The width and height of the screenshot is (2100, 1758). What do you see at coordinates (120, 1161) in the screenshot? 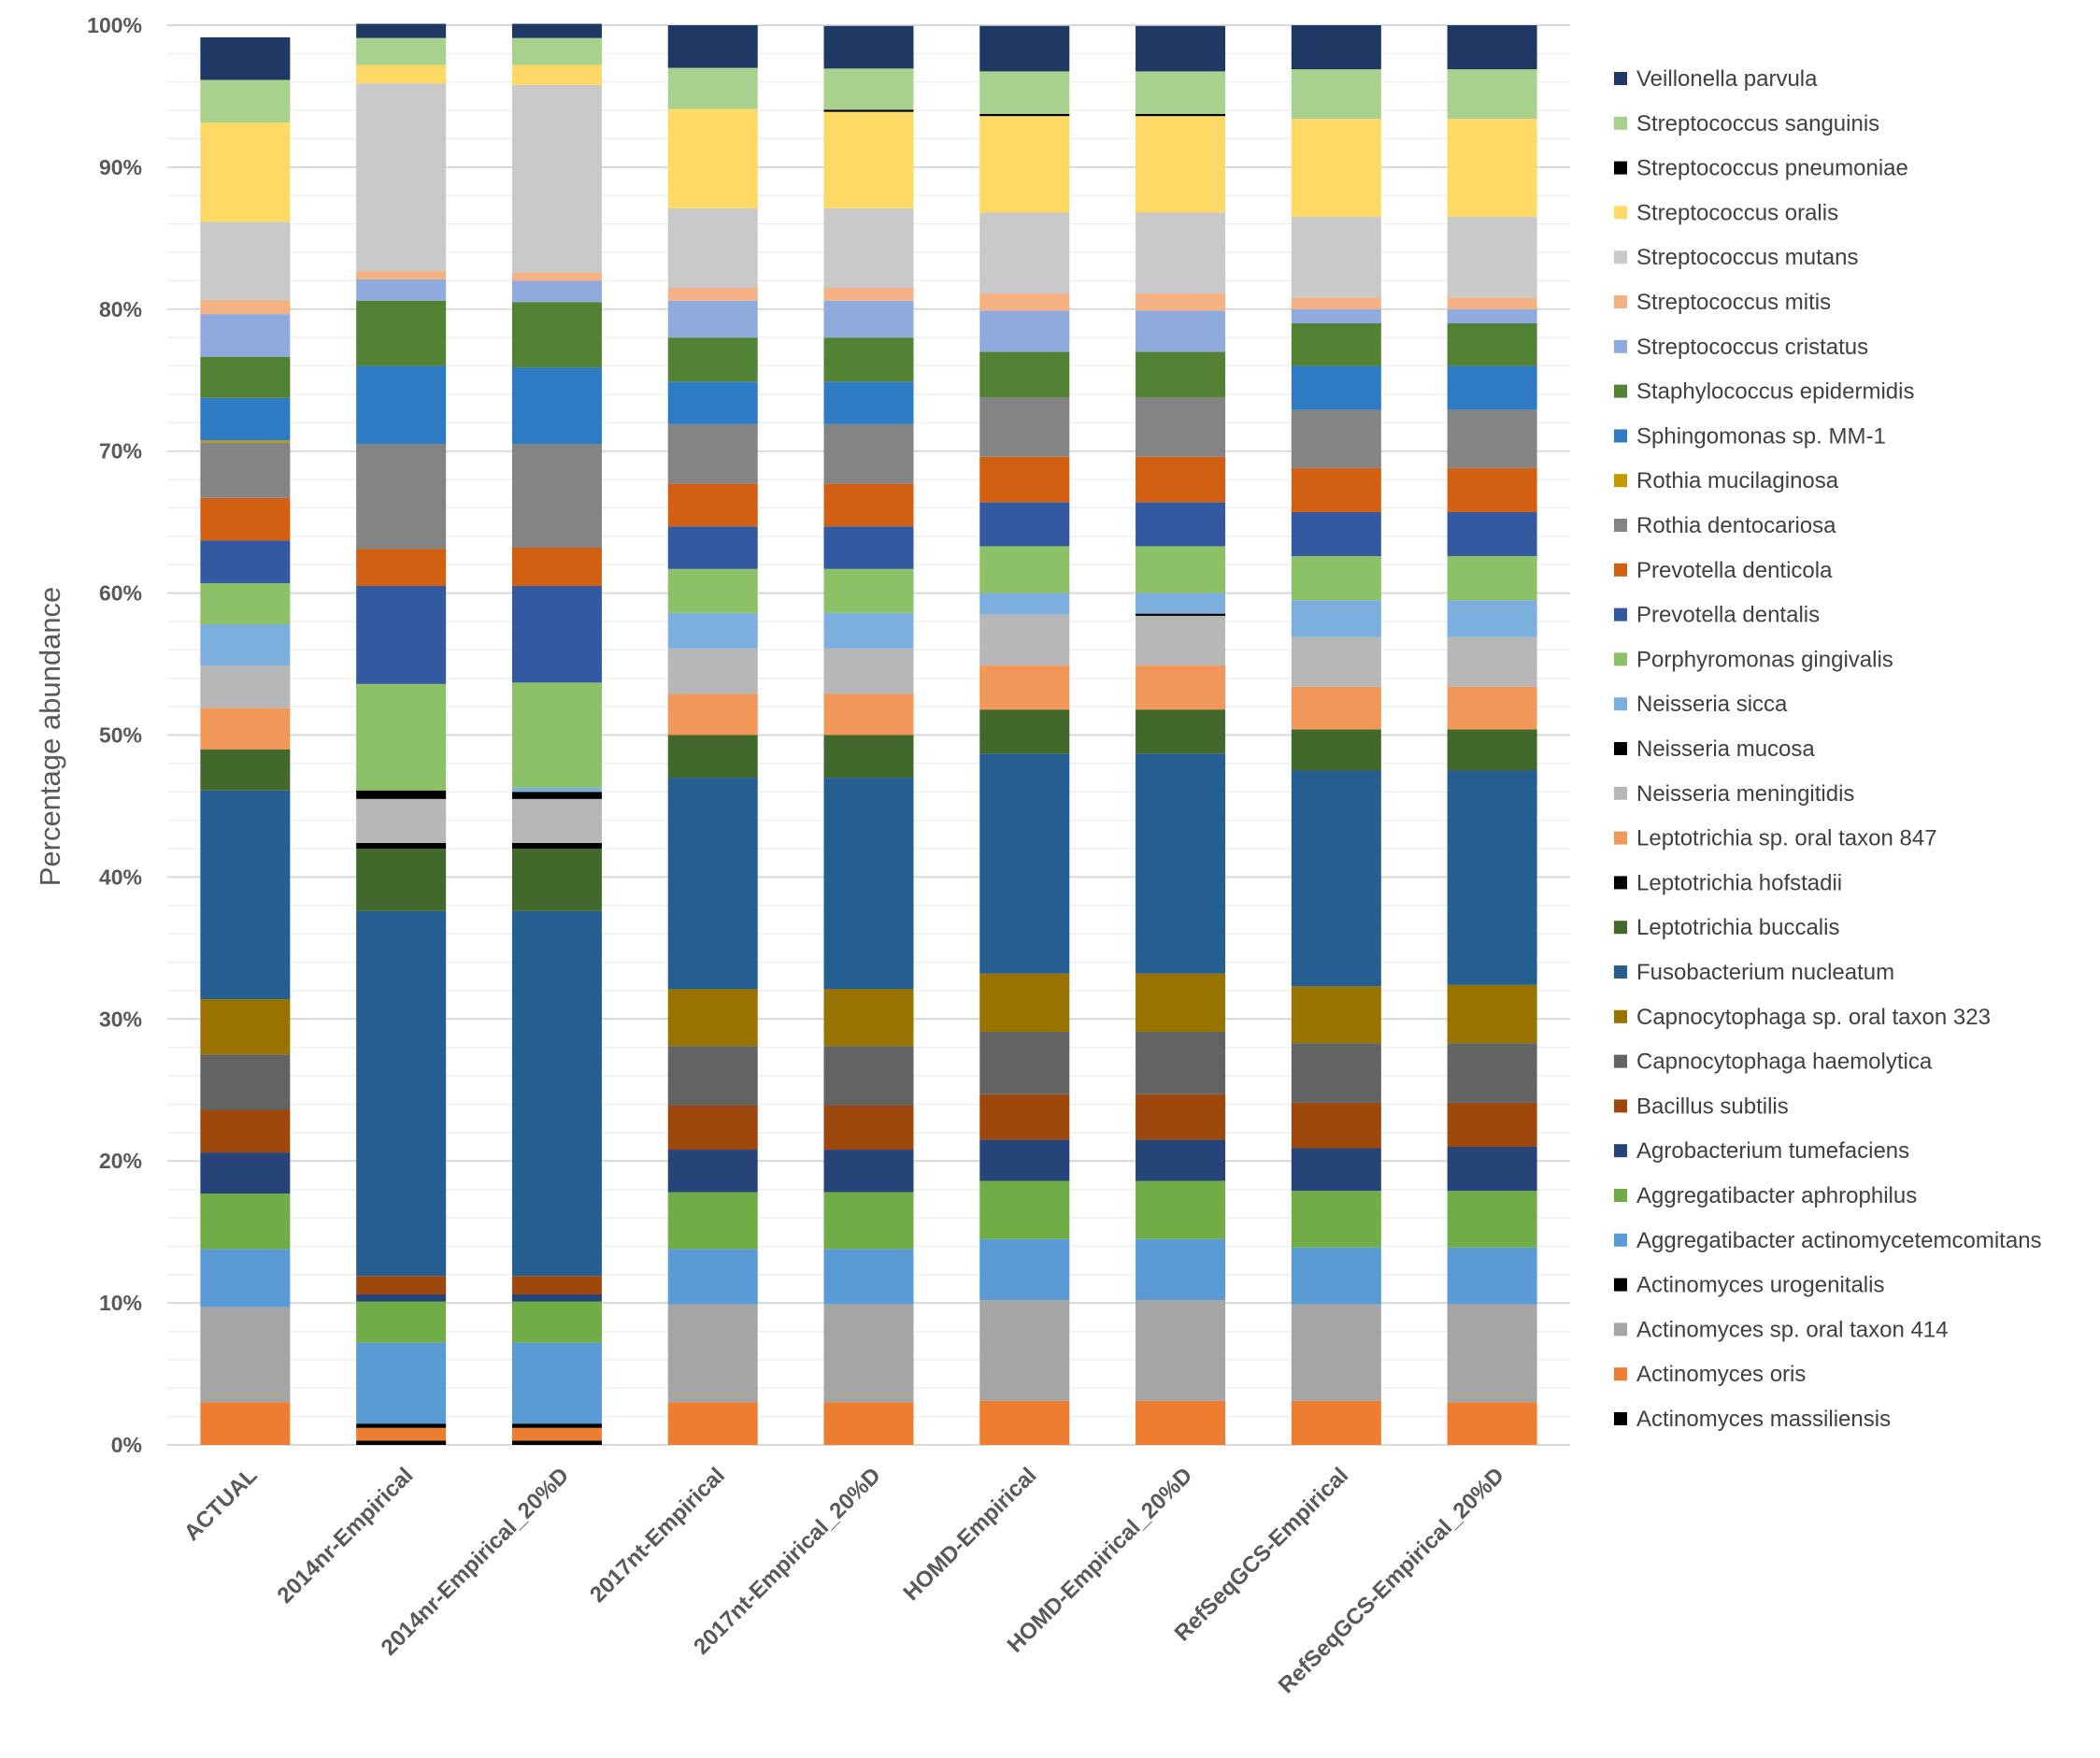
I see `y-tick-label: 20%` at bounding box center [120, 1161].